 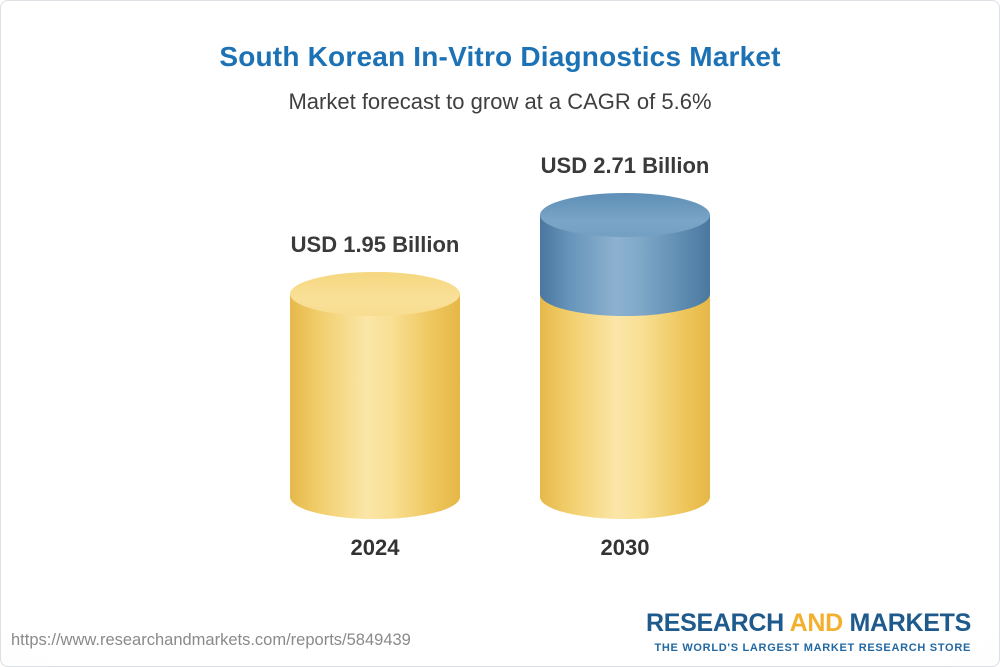 What do you see at coordinates (816, 623) in the screenshot?
I see `logo-word-and: AND` at bounding box center [816, 623].